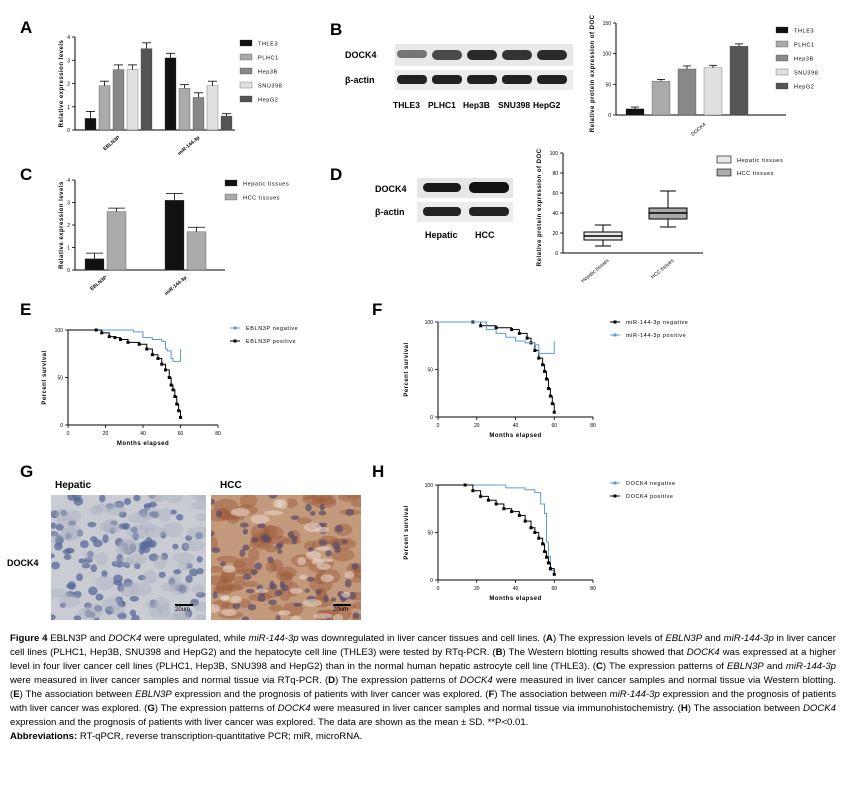 The width and height of the screenshot is (847, 786). What do you see at coordinates (29, 638) in the screenshot?
I see `caption-fig-label: Figure 4` at bounding box center [29, 638].